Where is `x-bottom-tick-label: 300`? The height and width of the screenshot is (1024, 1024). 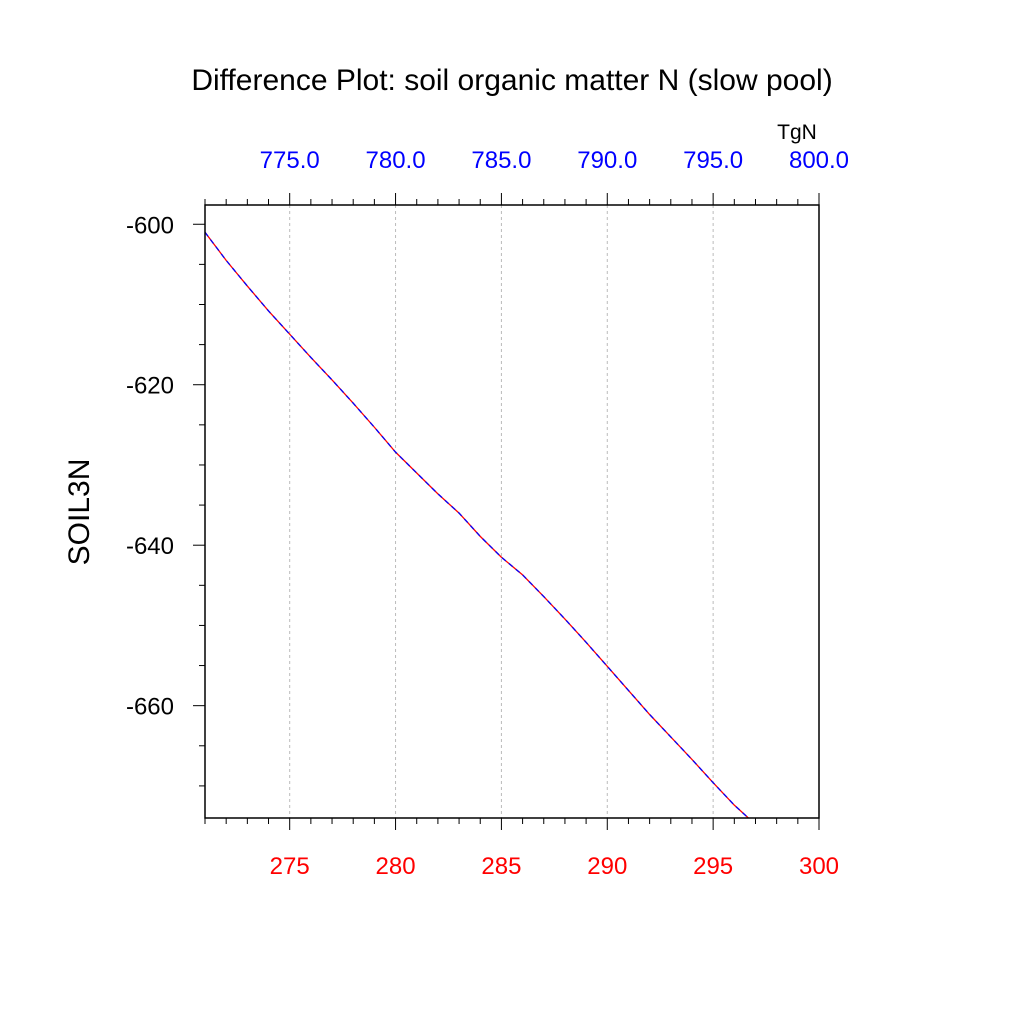 x-bottom-tick-label: 300 is located at coordinates (819, 866).